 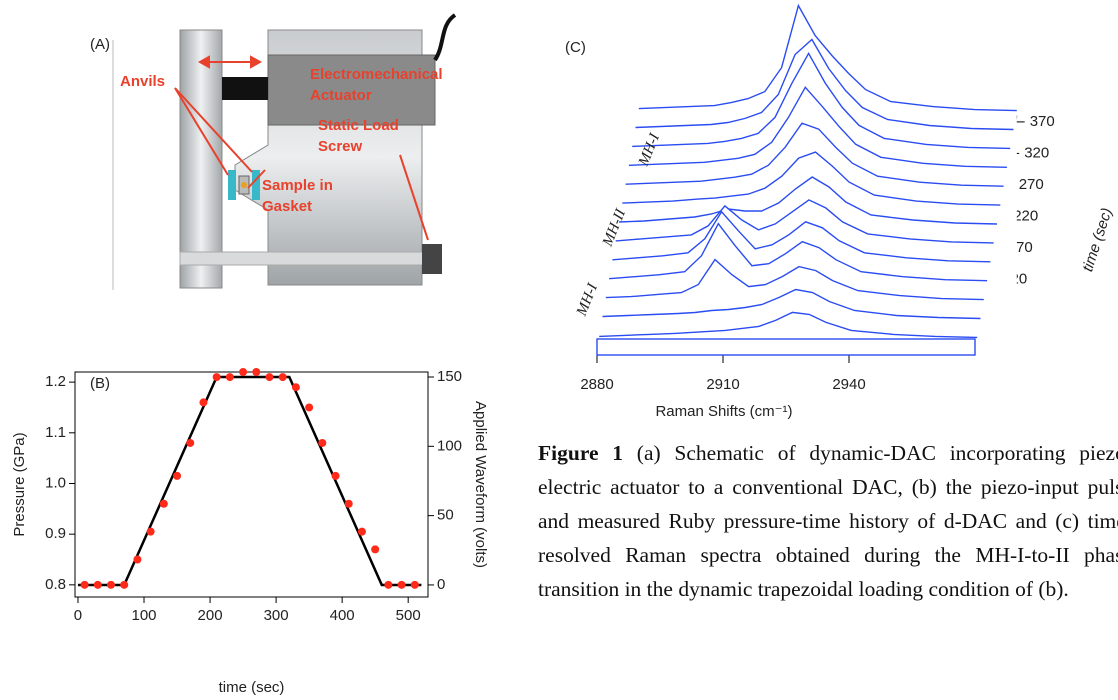 What do you see at coordinates (201, 159) in the screenshot?
I see `left-plate` at bounding box center [201, 159].